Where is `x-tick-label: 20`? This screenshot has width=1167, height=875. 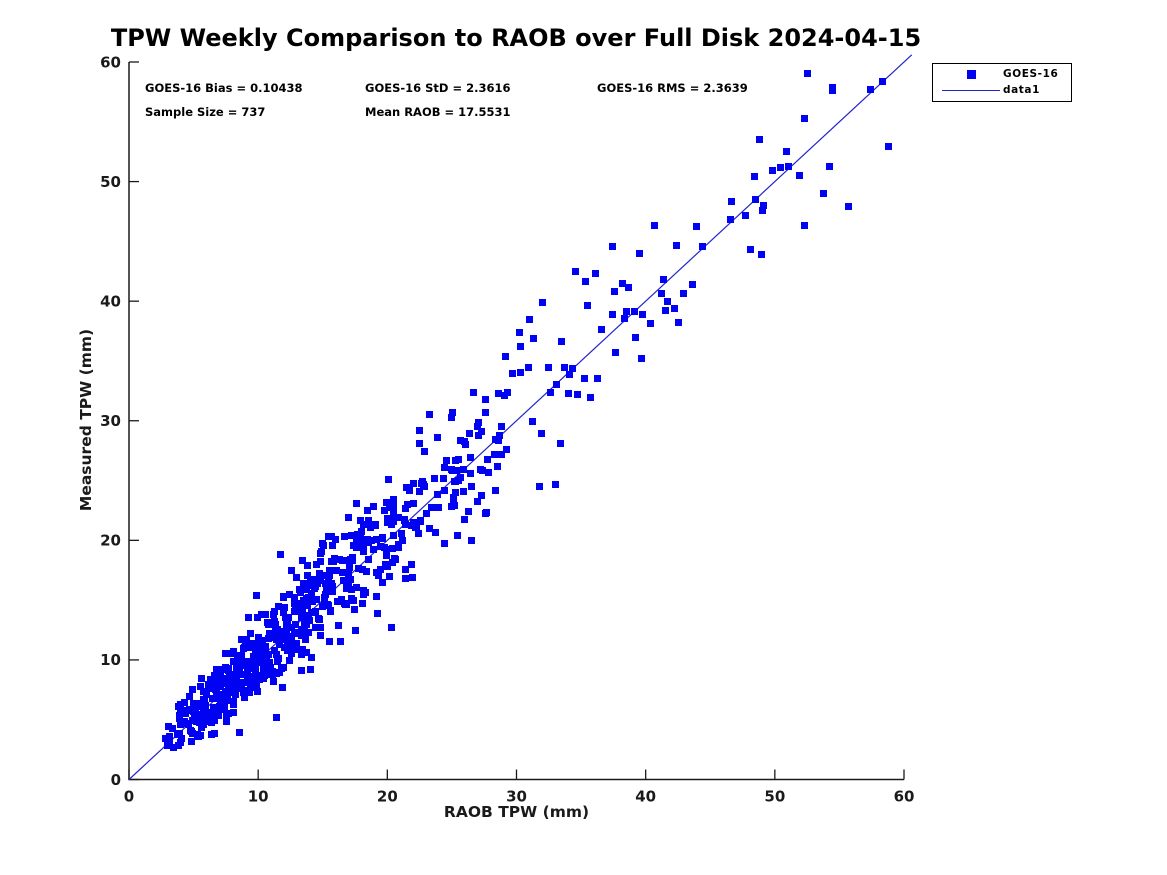
x-tick-label: 20 is located at coordinates (387, 797).